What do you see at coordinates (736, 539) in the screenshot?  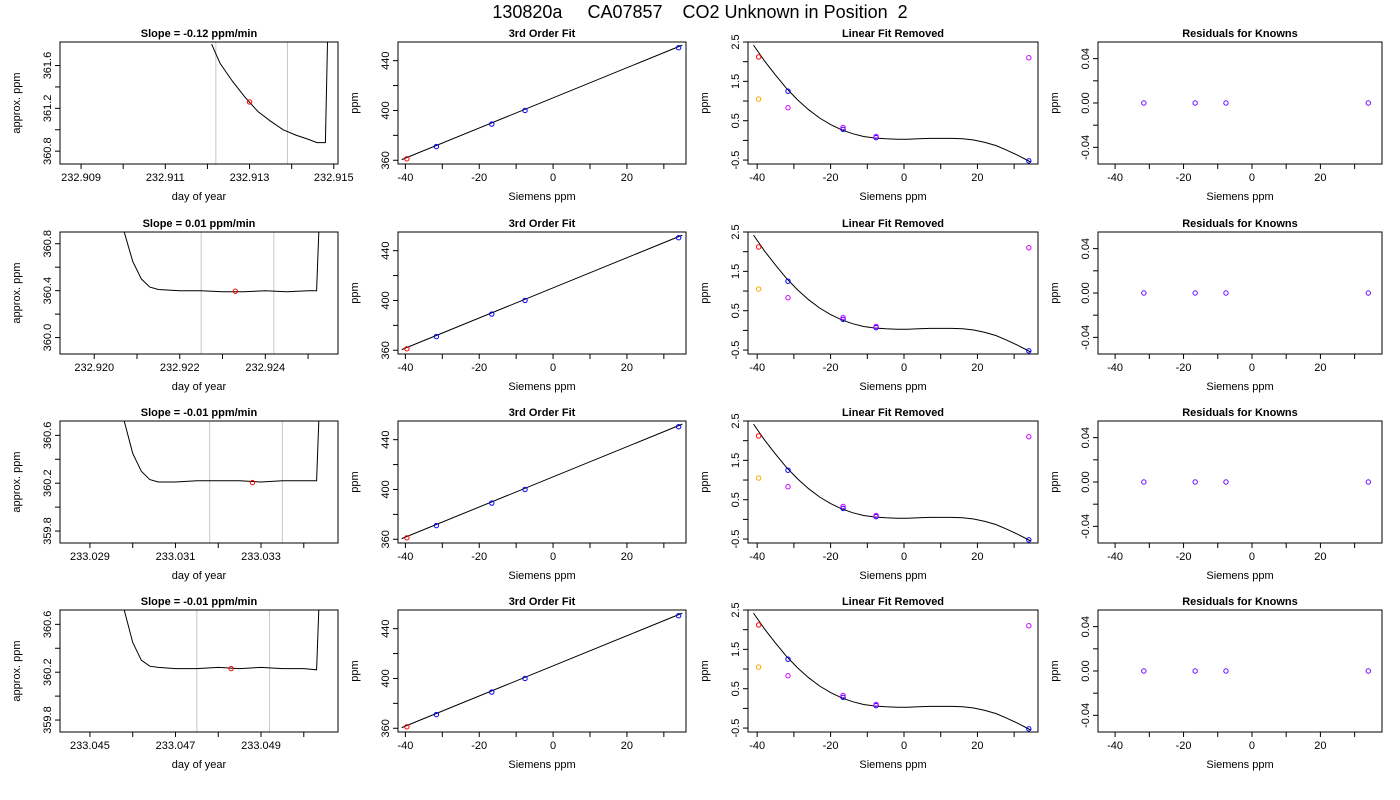 I see `y-tick-label: -0.5` at bounding box center [736, 539].